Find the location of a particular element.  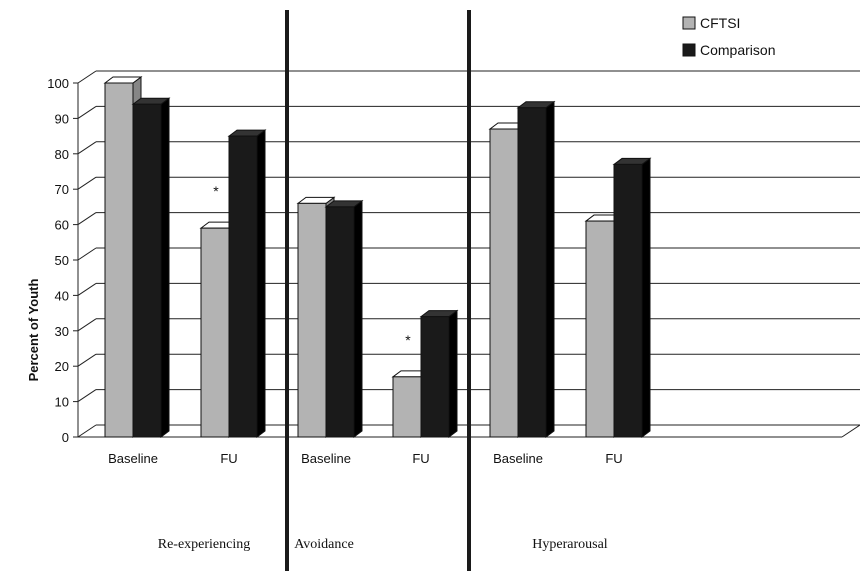

y-tick-label: 20 is located at coordinates (62, 366).